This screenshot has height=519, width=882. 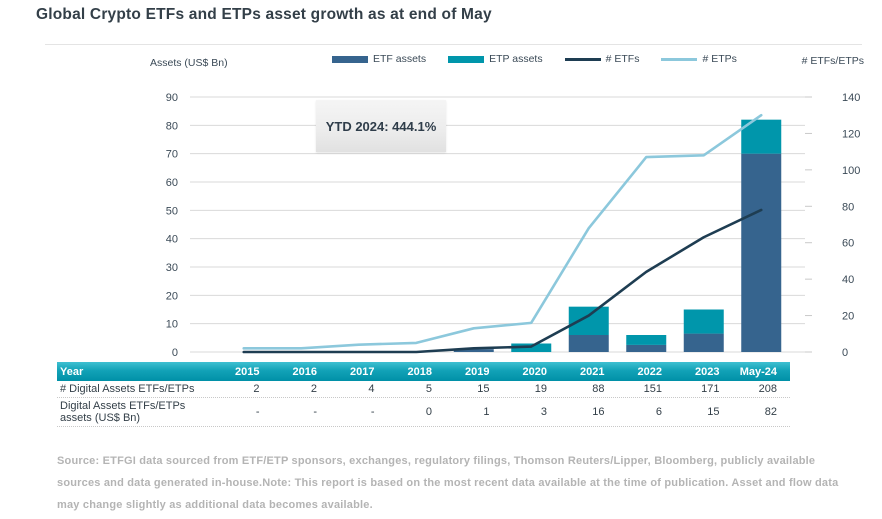 I want to click on header-cell: 2021, so click(x=592, y=371).